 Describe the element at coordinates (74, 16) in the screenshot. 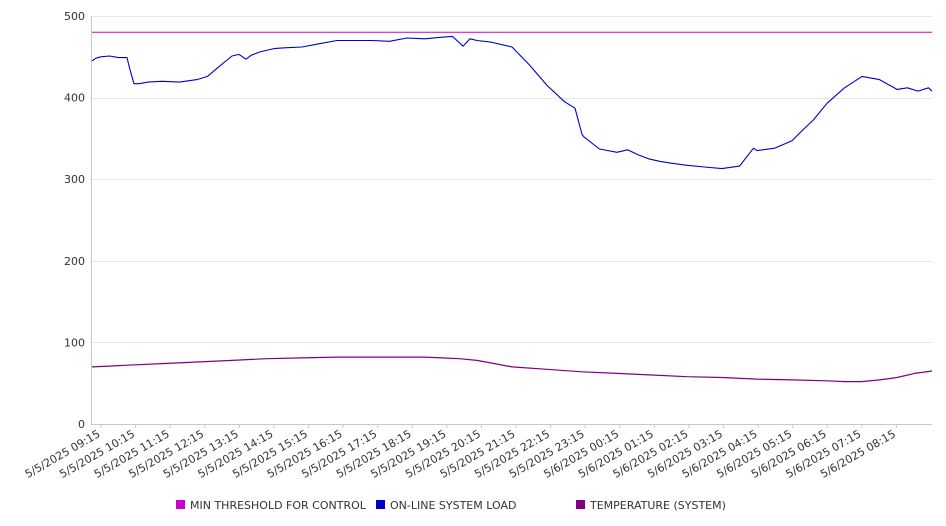

I see `y-tick-label: 500` at that location.